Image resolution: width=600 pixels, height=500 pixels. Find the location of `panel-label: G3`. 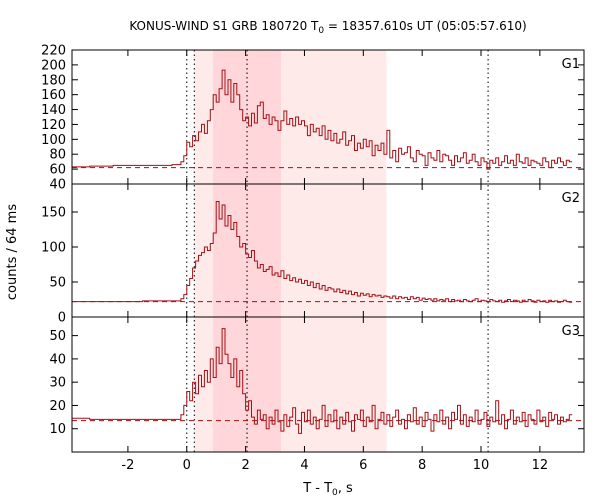

panel-label: G3 is located at coordinates (571, 331).